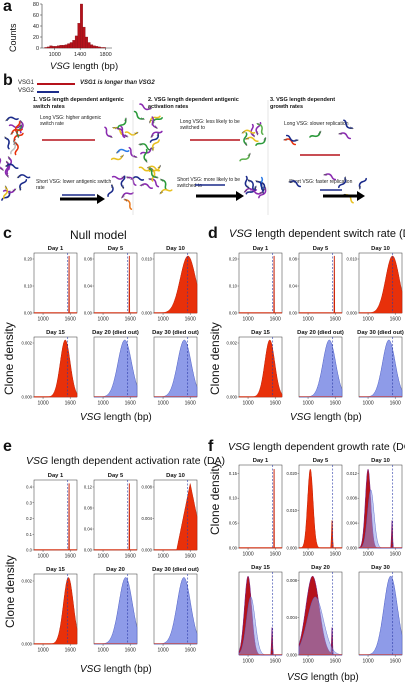  What do you see at coordinates (170, 284) in the screenshot?
I see `density-subplot: Day 10 1000 1600 0.000 0.010` at bounding box center [170, 284].